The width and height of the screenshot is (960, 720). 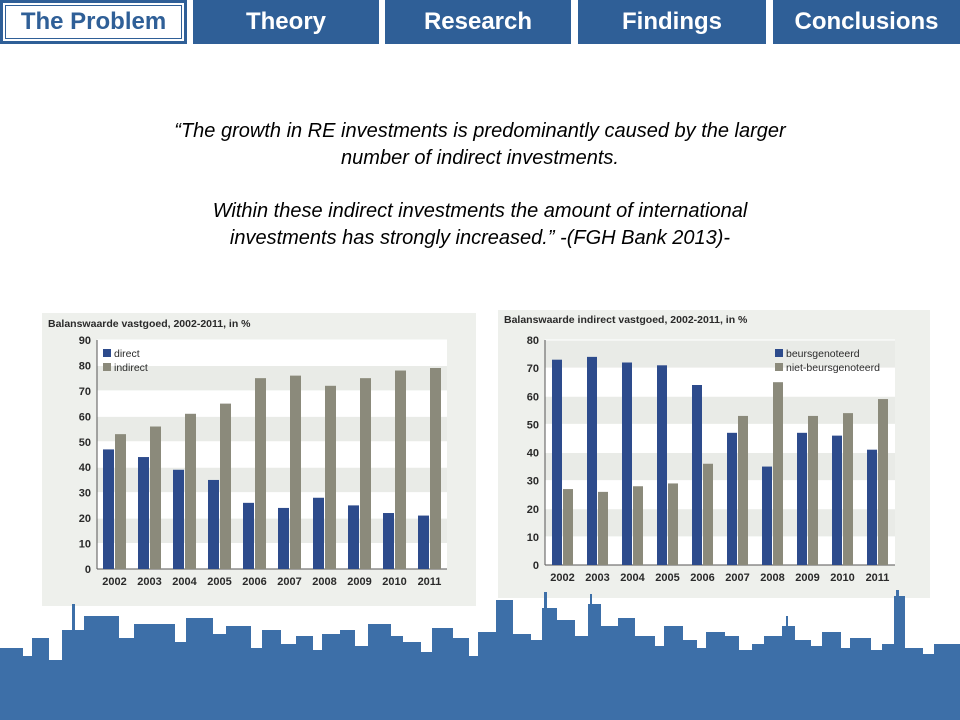 I want to click on chart-2-bar-beursgenoteerd-2009, so click(x=802, y=498).